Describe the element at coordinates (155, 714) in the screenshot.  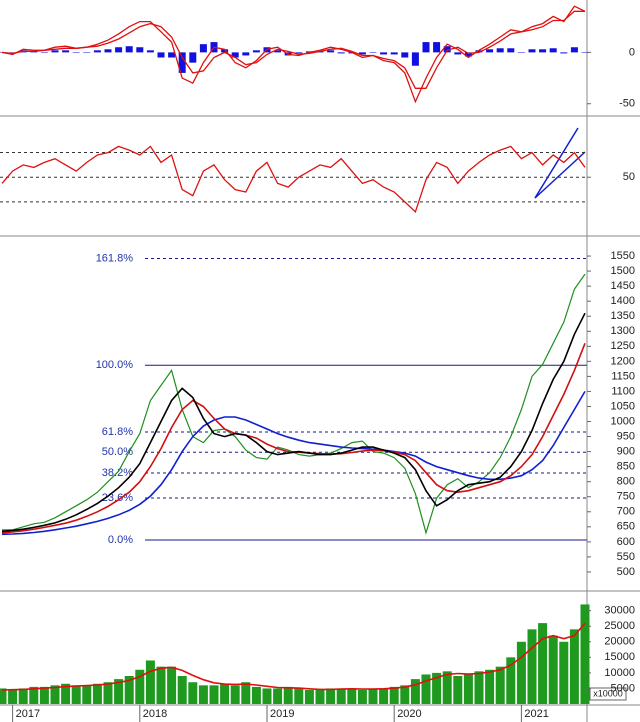
I see `x-tick-label: 2018` at that location.